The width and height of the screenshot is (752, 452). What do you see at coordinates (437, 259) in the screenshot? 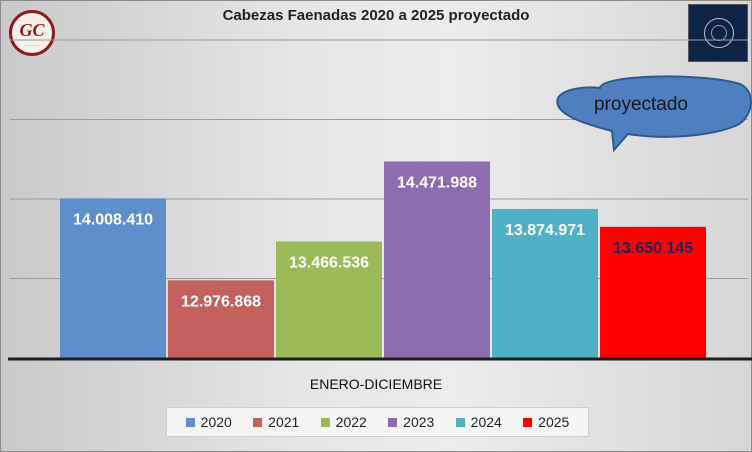
I see `bar-2023` at bounding box center [437, 259].